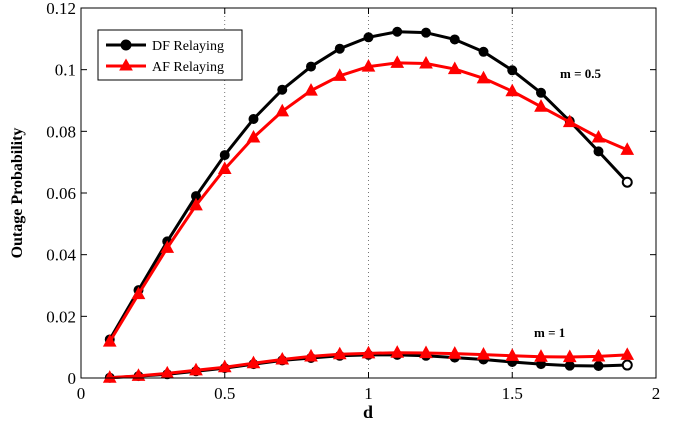 The height and width of the screenshot is (431, 688). I want to click on x-tick-label: 0.5, so click(224, 393).